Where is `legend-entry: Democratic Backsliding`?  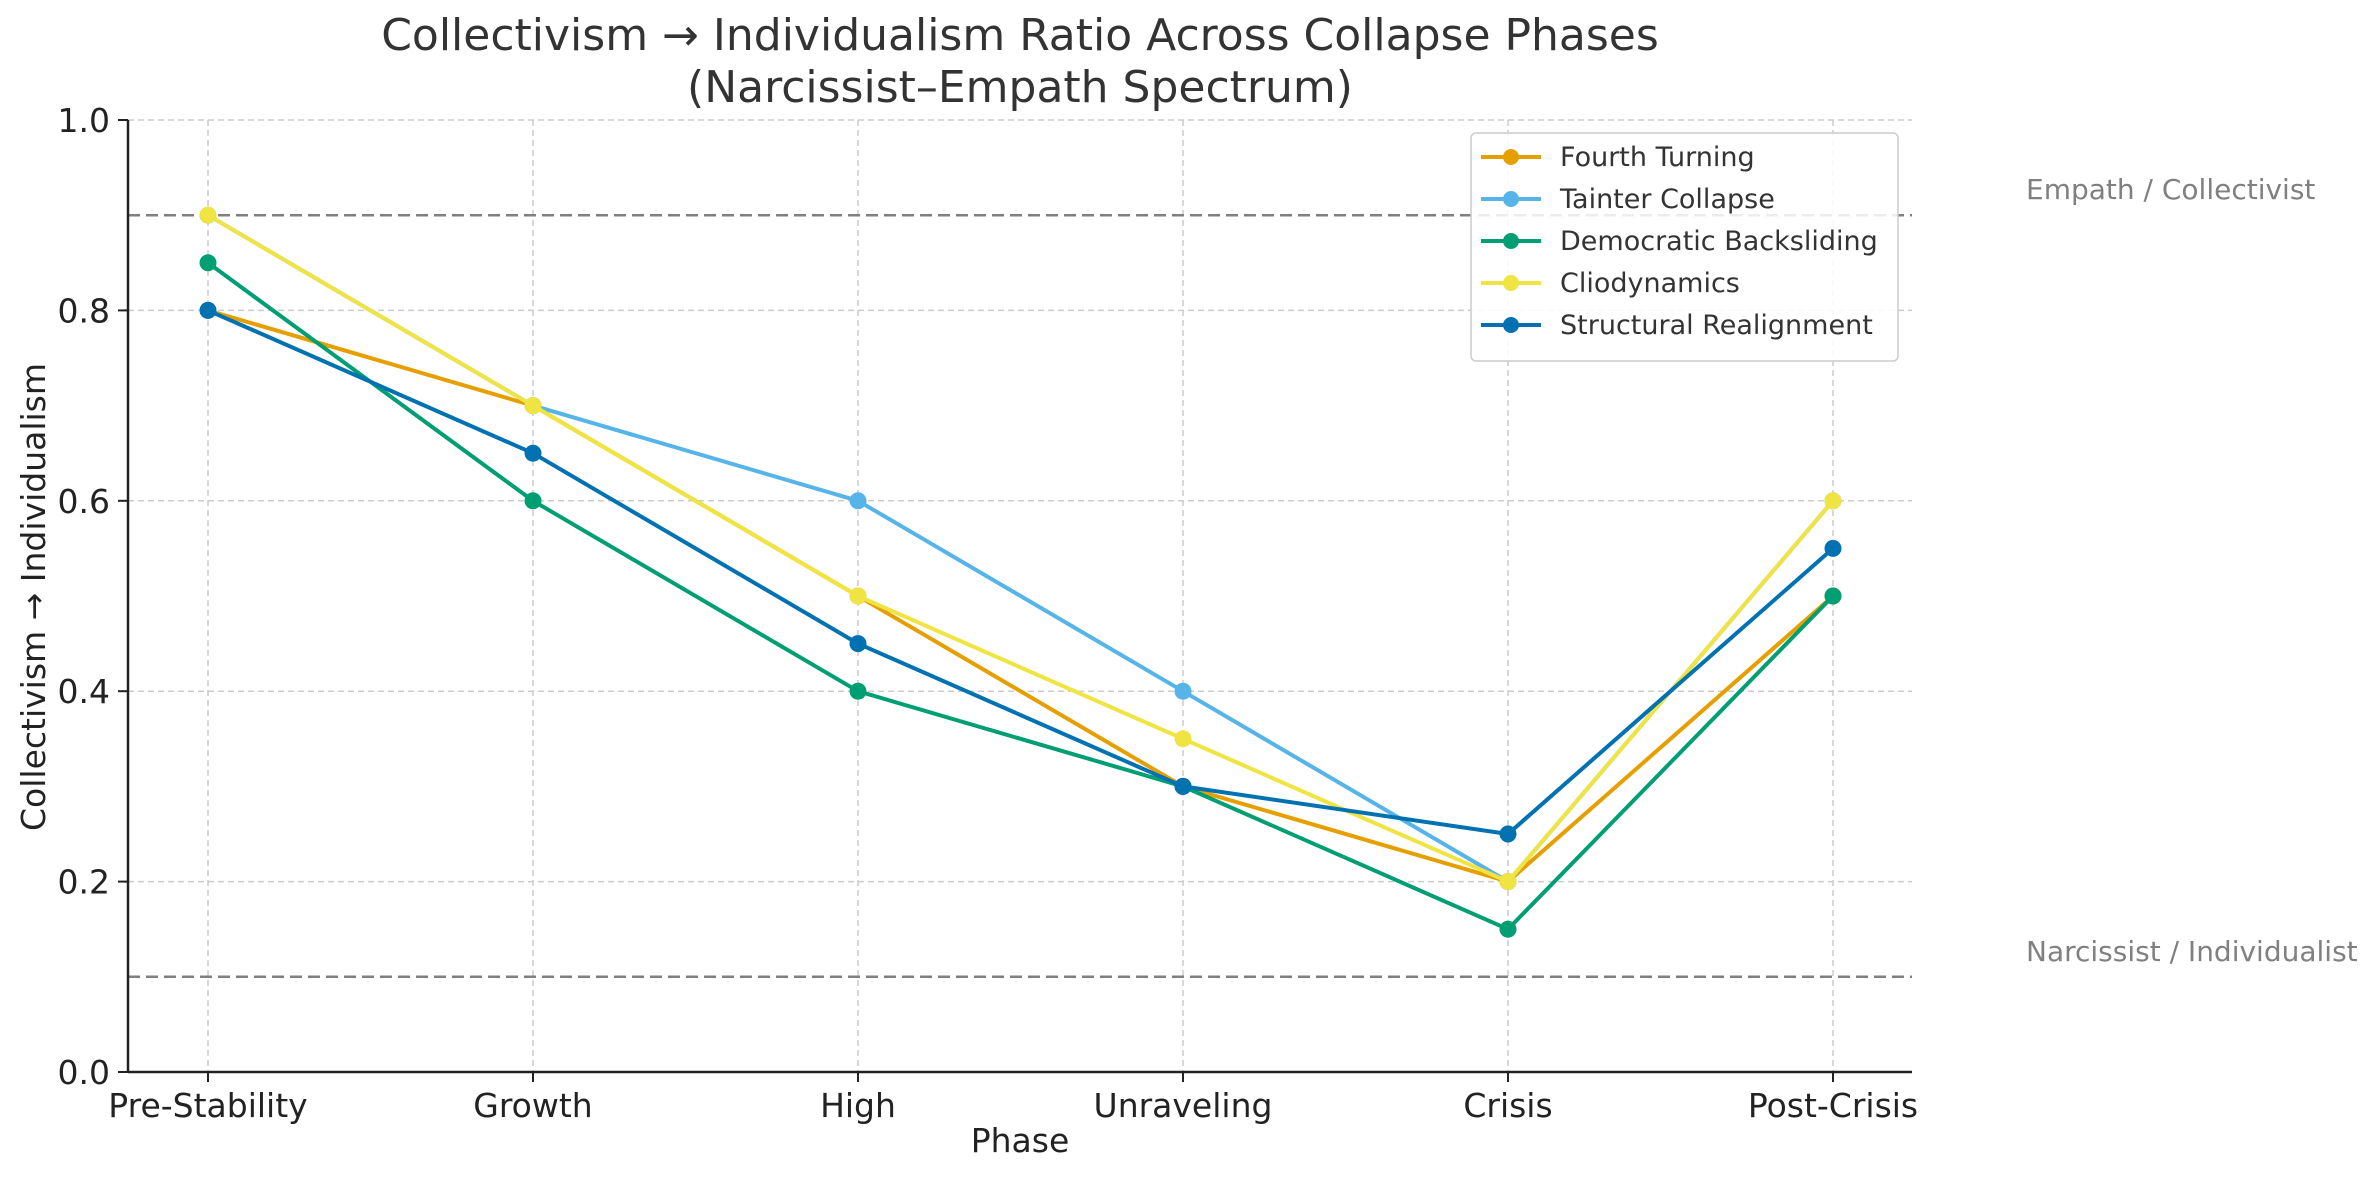
legend-entry: Democratic Backsliding is located at coordinates (1719, 241).